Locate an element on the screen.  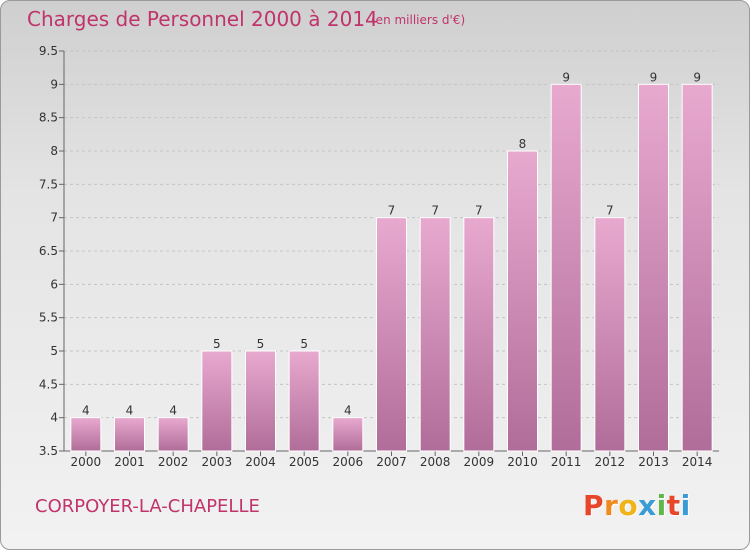
y-tick-label: 8.5 is located at coordinates (48, 118).